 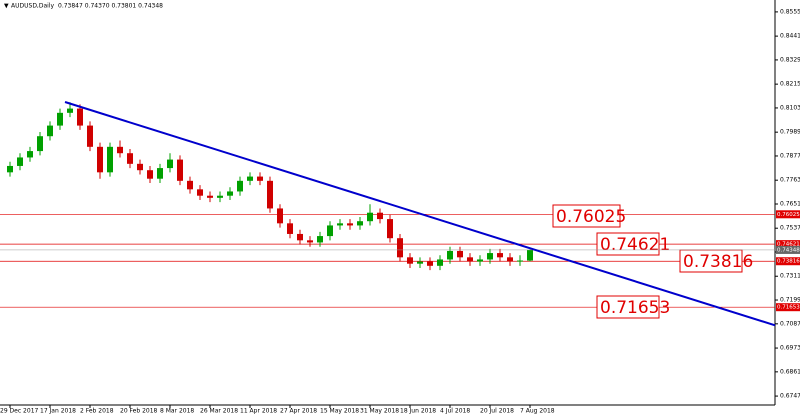 I want to click on x-tick-label: 20 Feb 2018, so click(x=139, y=411).